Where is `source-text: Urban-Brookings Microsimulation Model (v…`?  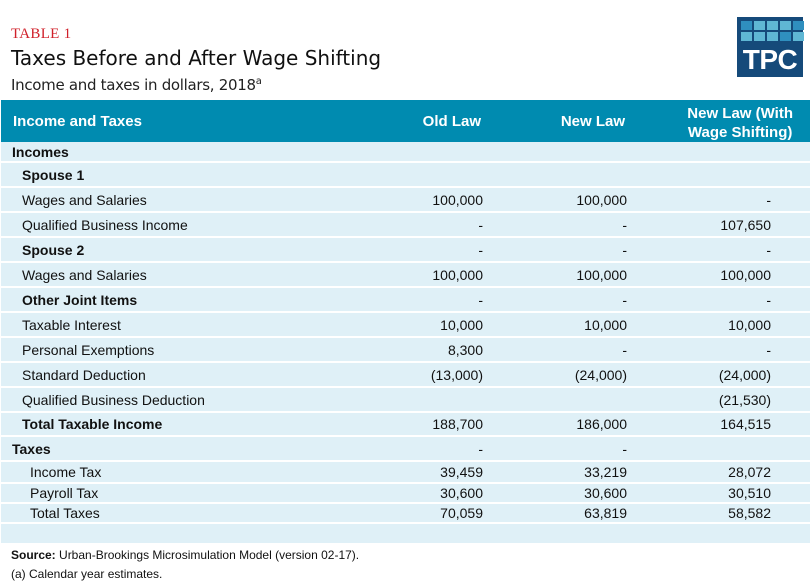 source-text: Urban-Brookings Microsimulation Model (v… is located at coordinates (207, 555).